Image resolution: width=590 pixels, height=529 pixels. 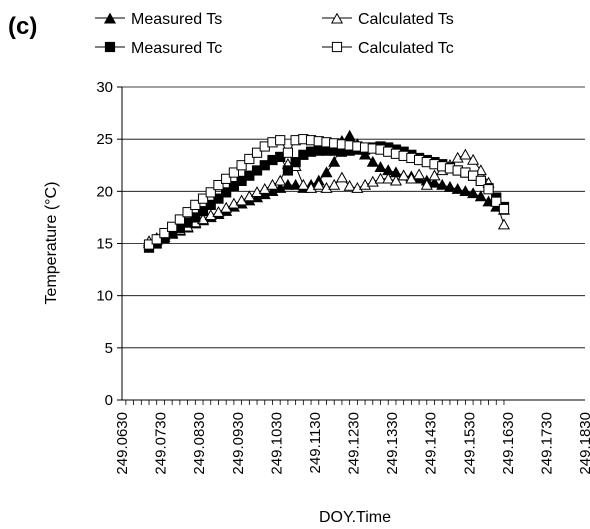 What do you see at coordinates (276, 443) in the screenshot?
I see `x-tick-label: 249.1030` at bounding box center [276, 443].